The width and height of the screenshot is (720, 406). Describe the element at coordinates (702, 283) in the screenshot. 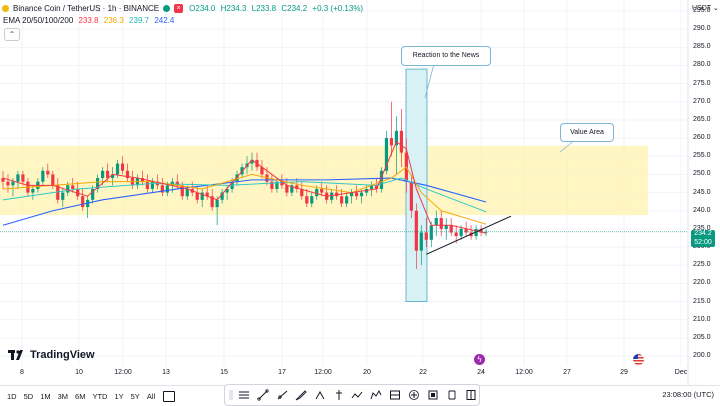

I see `price-tick: 220.0` at that location.